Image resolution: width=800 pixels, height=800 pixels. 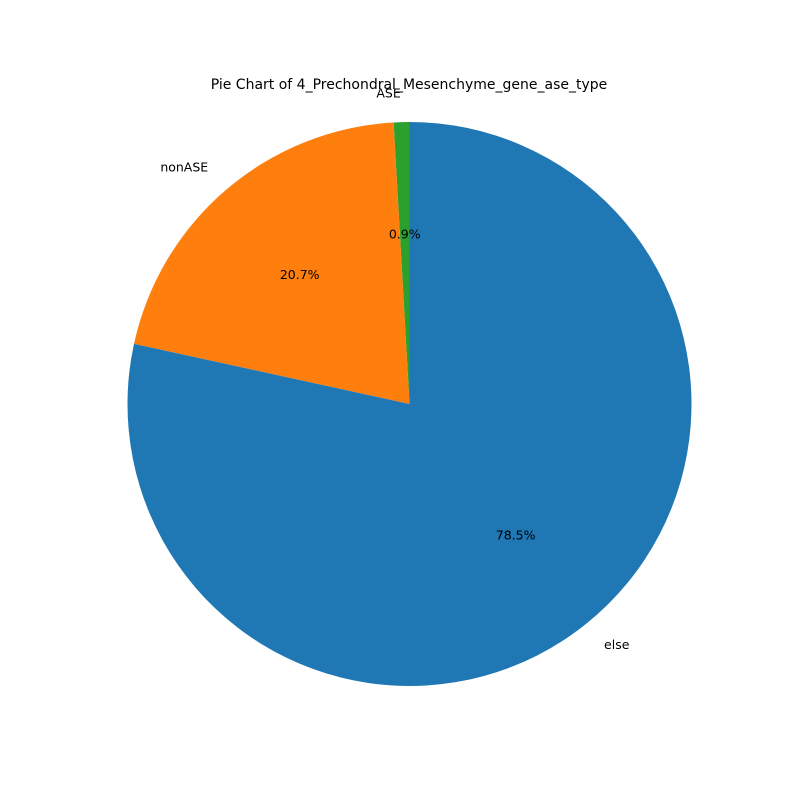 What do you see at coordinates (388, 92) in the screenshot?
I see `slice-label-ase: ASE` at bounding box center [388, 92].